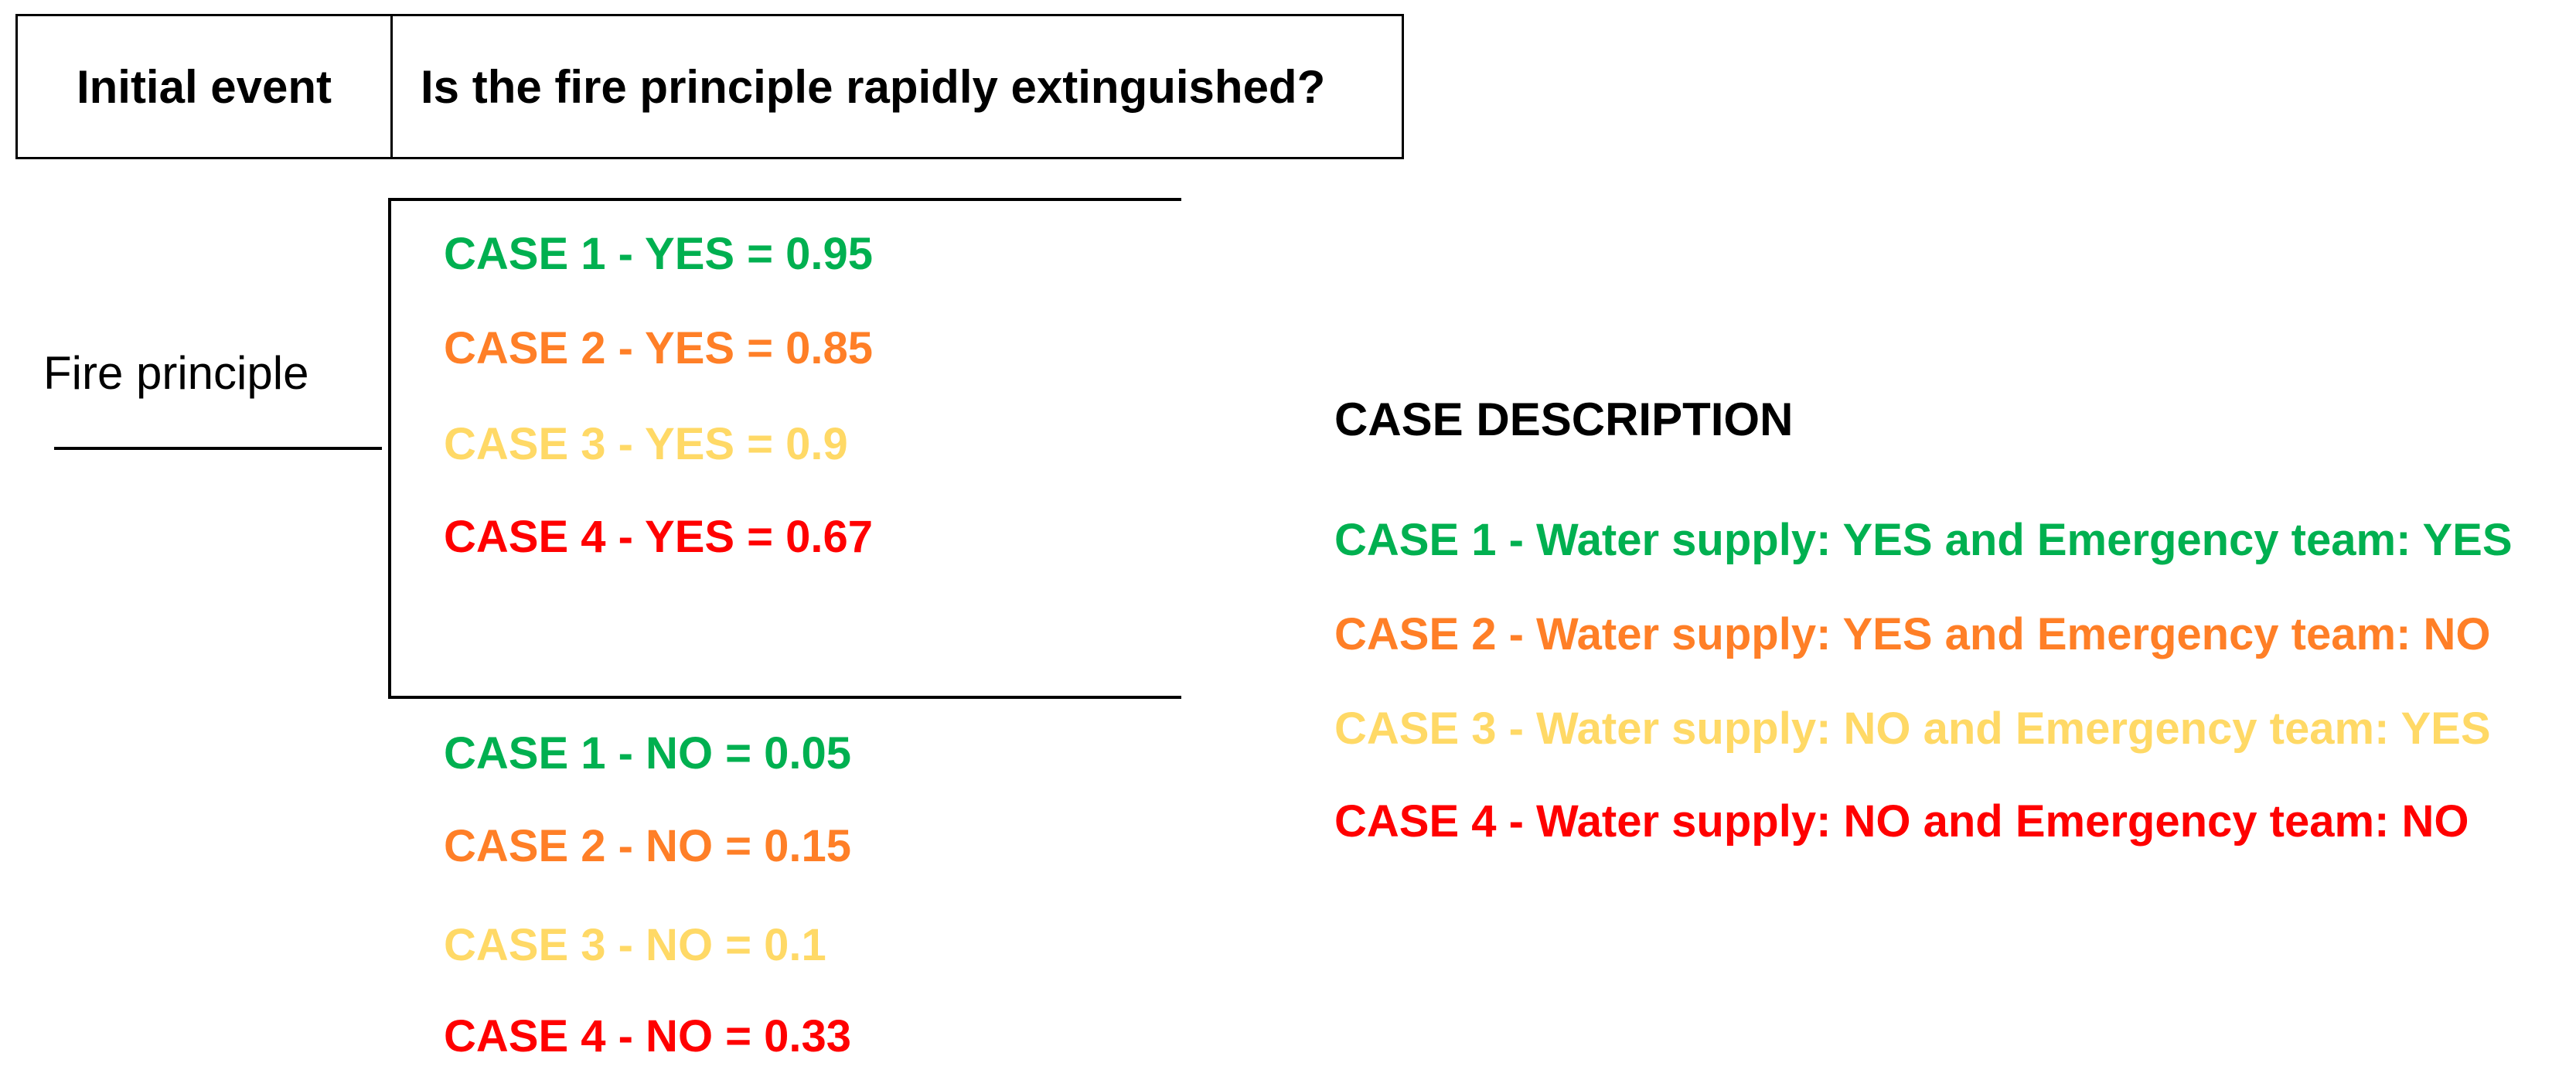  What do you see at coordinates (784, 697) in the screenshot?
I see `no-branch-line` at bounding box center [784, 697].